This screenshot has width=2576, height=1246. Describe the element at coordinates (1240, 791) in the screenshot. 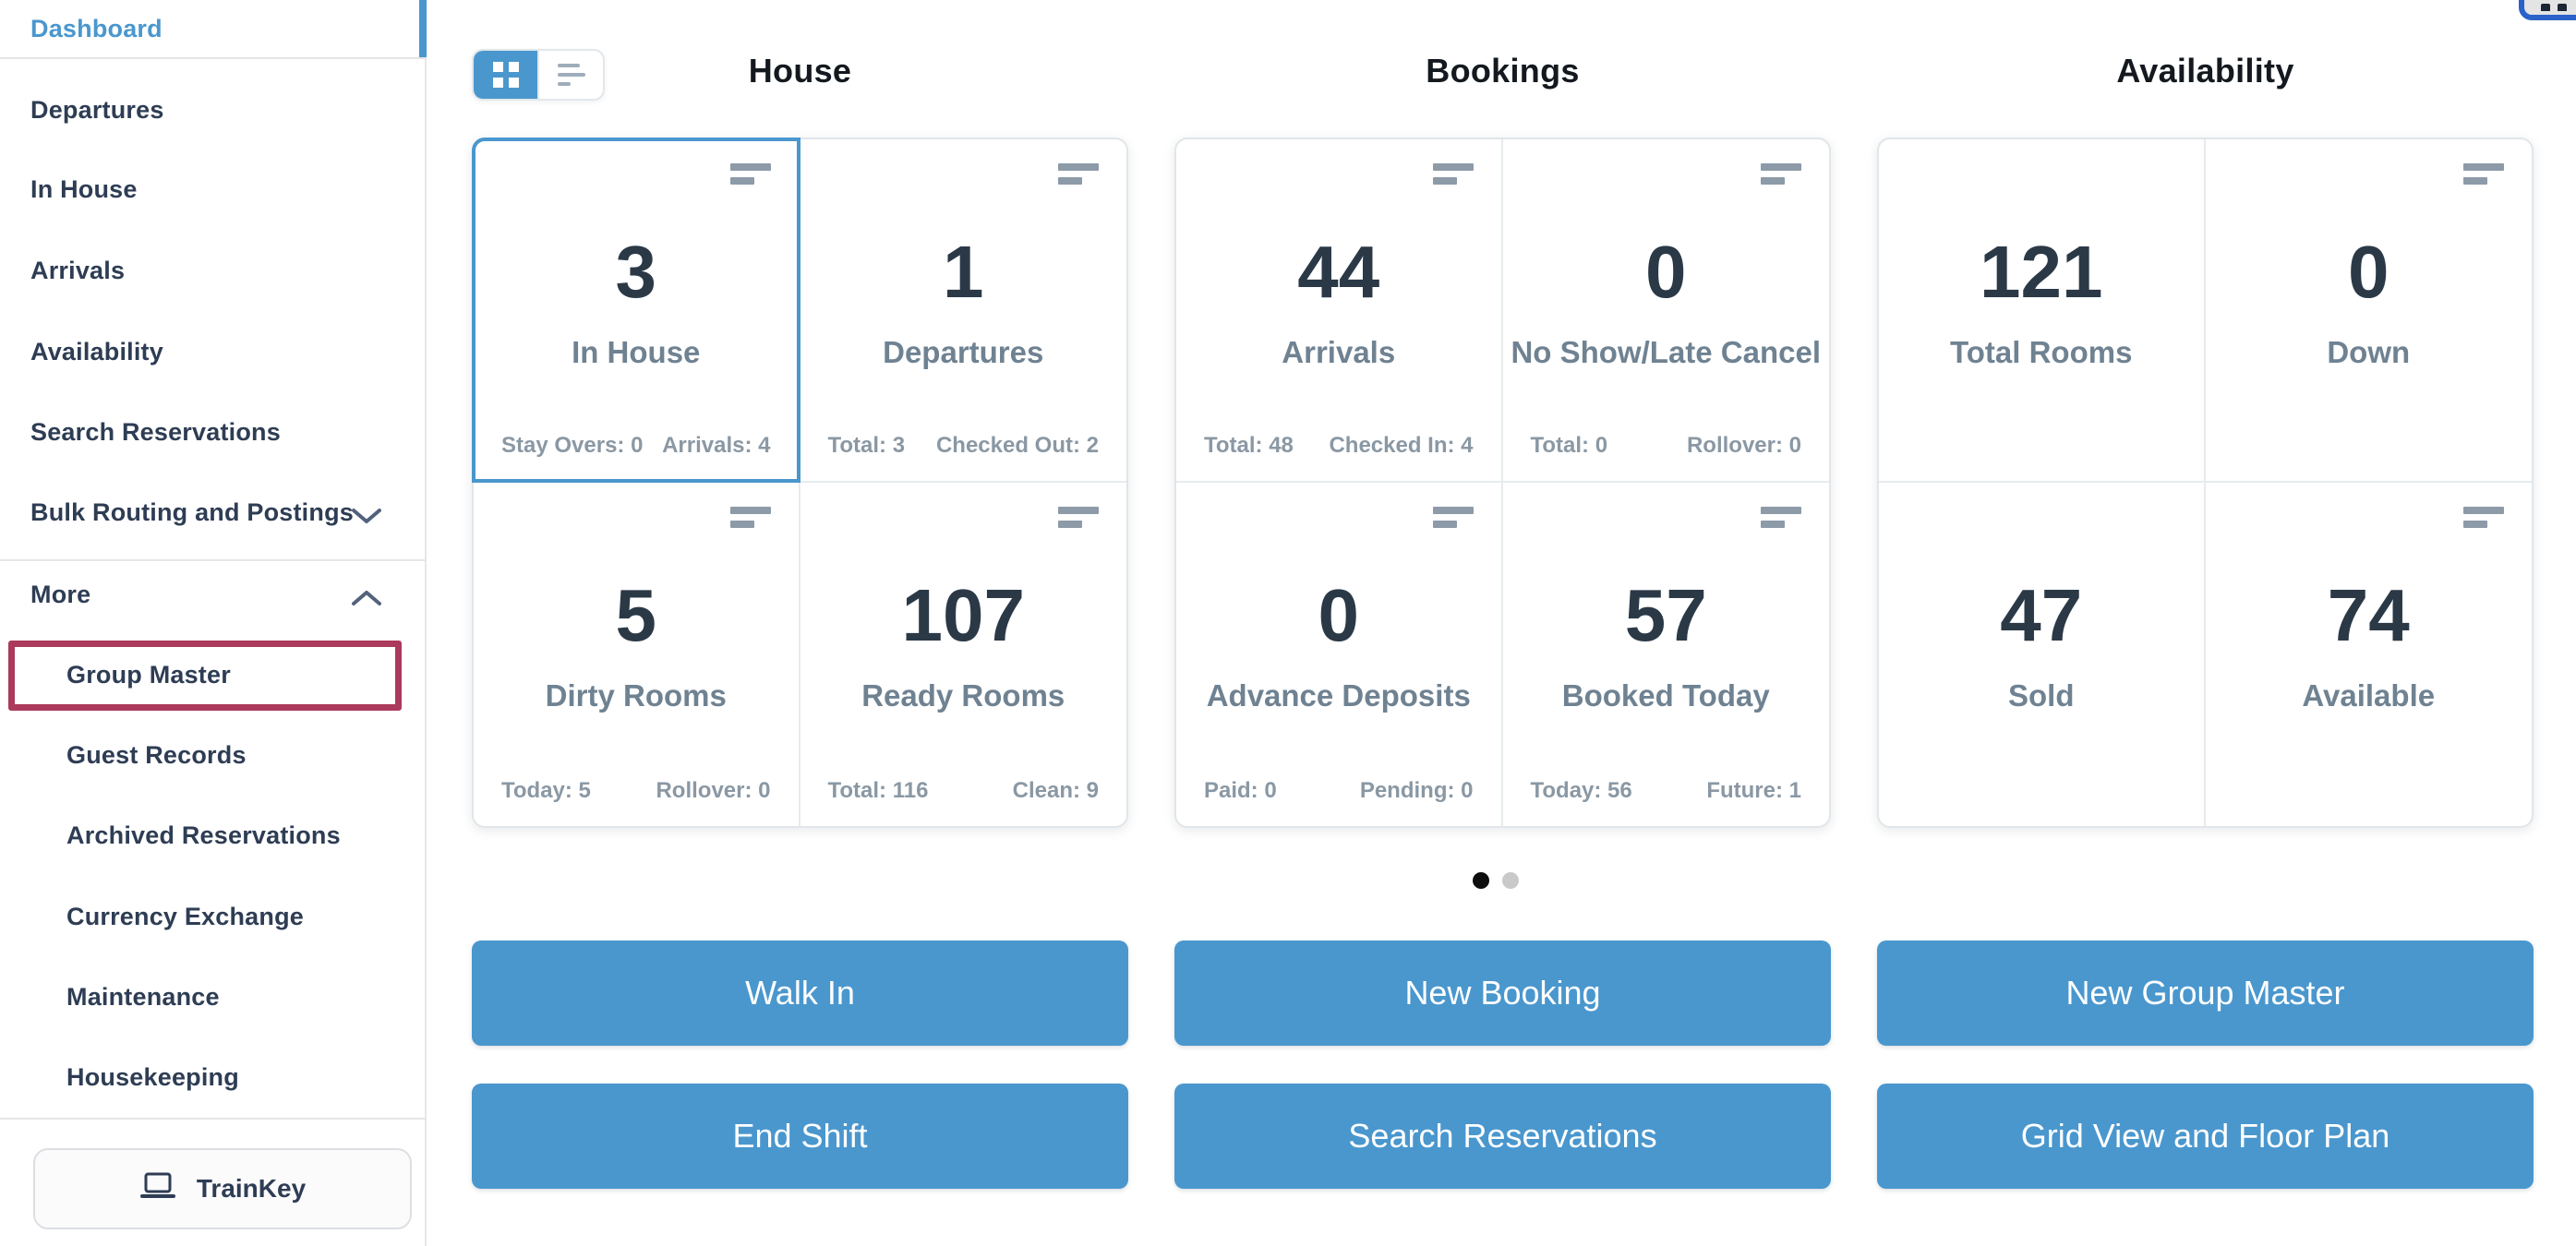

I see `stat-detail-left: Paid: 0` at that location.